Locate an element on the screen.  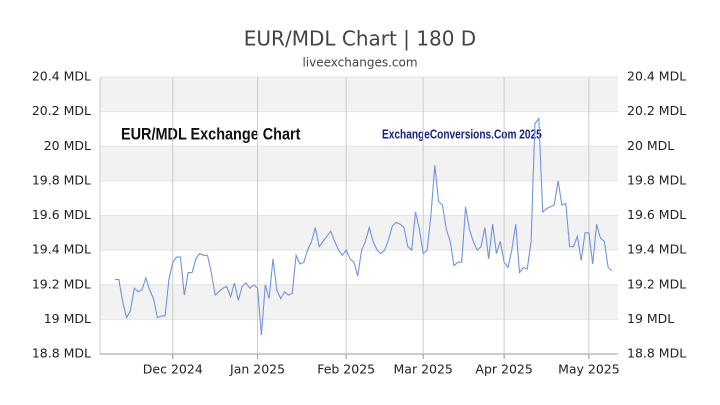
y-tick-label-right: 19.6 MDL is located at coordinates (656, 214).